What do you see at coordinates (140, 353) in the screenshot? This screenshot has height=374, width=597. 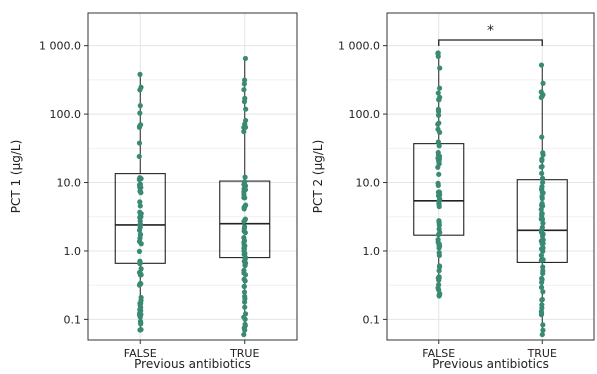 I see `x-tick-label: FALSE` at bounding box center [140, 353].